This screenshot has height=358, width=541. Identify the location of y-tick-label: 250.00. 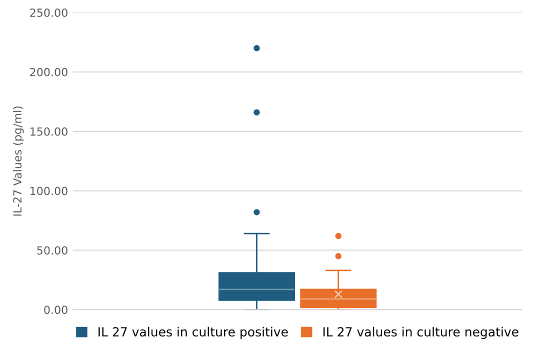
(49, 12).